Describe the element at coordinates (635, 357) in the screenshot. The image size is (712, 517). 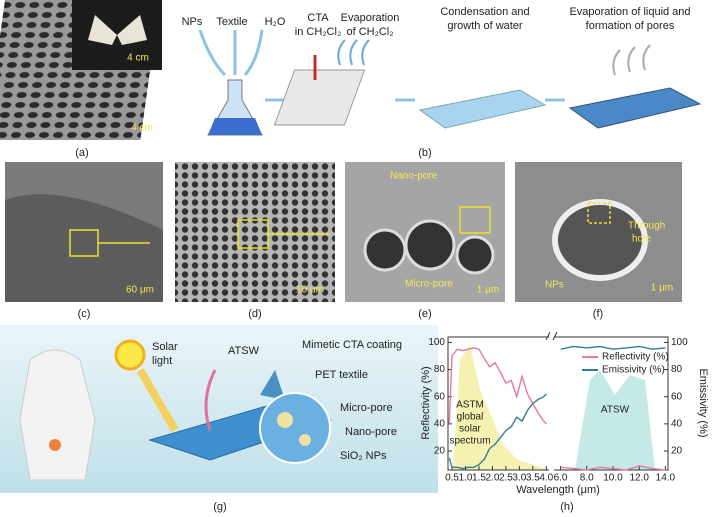
I see `legend-label: Reflectivity (%)` at that location.